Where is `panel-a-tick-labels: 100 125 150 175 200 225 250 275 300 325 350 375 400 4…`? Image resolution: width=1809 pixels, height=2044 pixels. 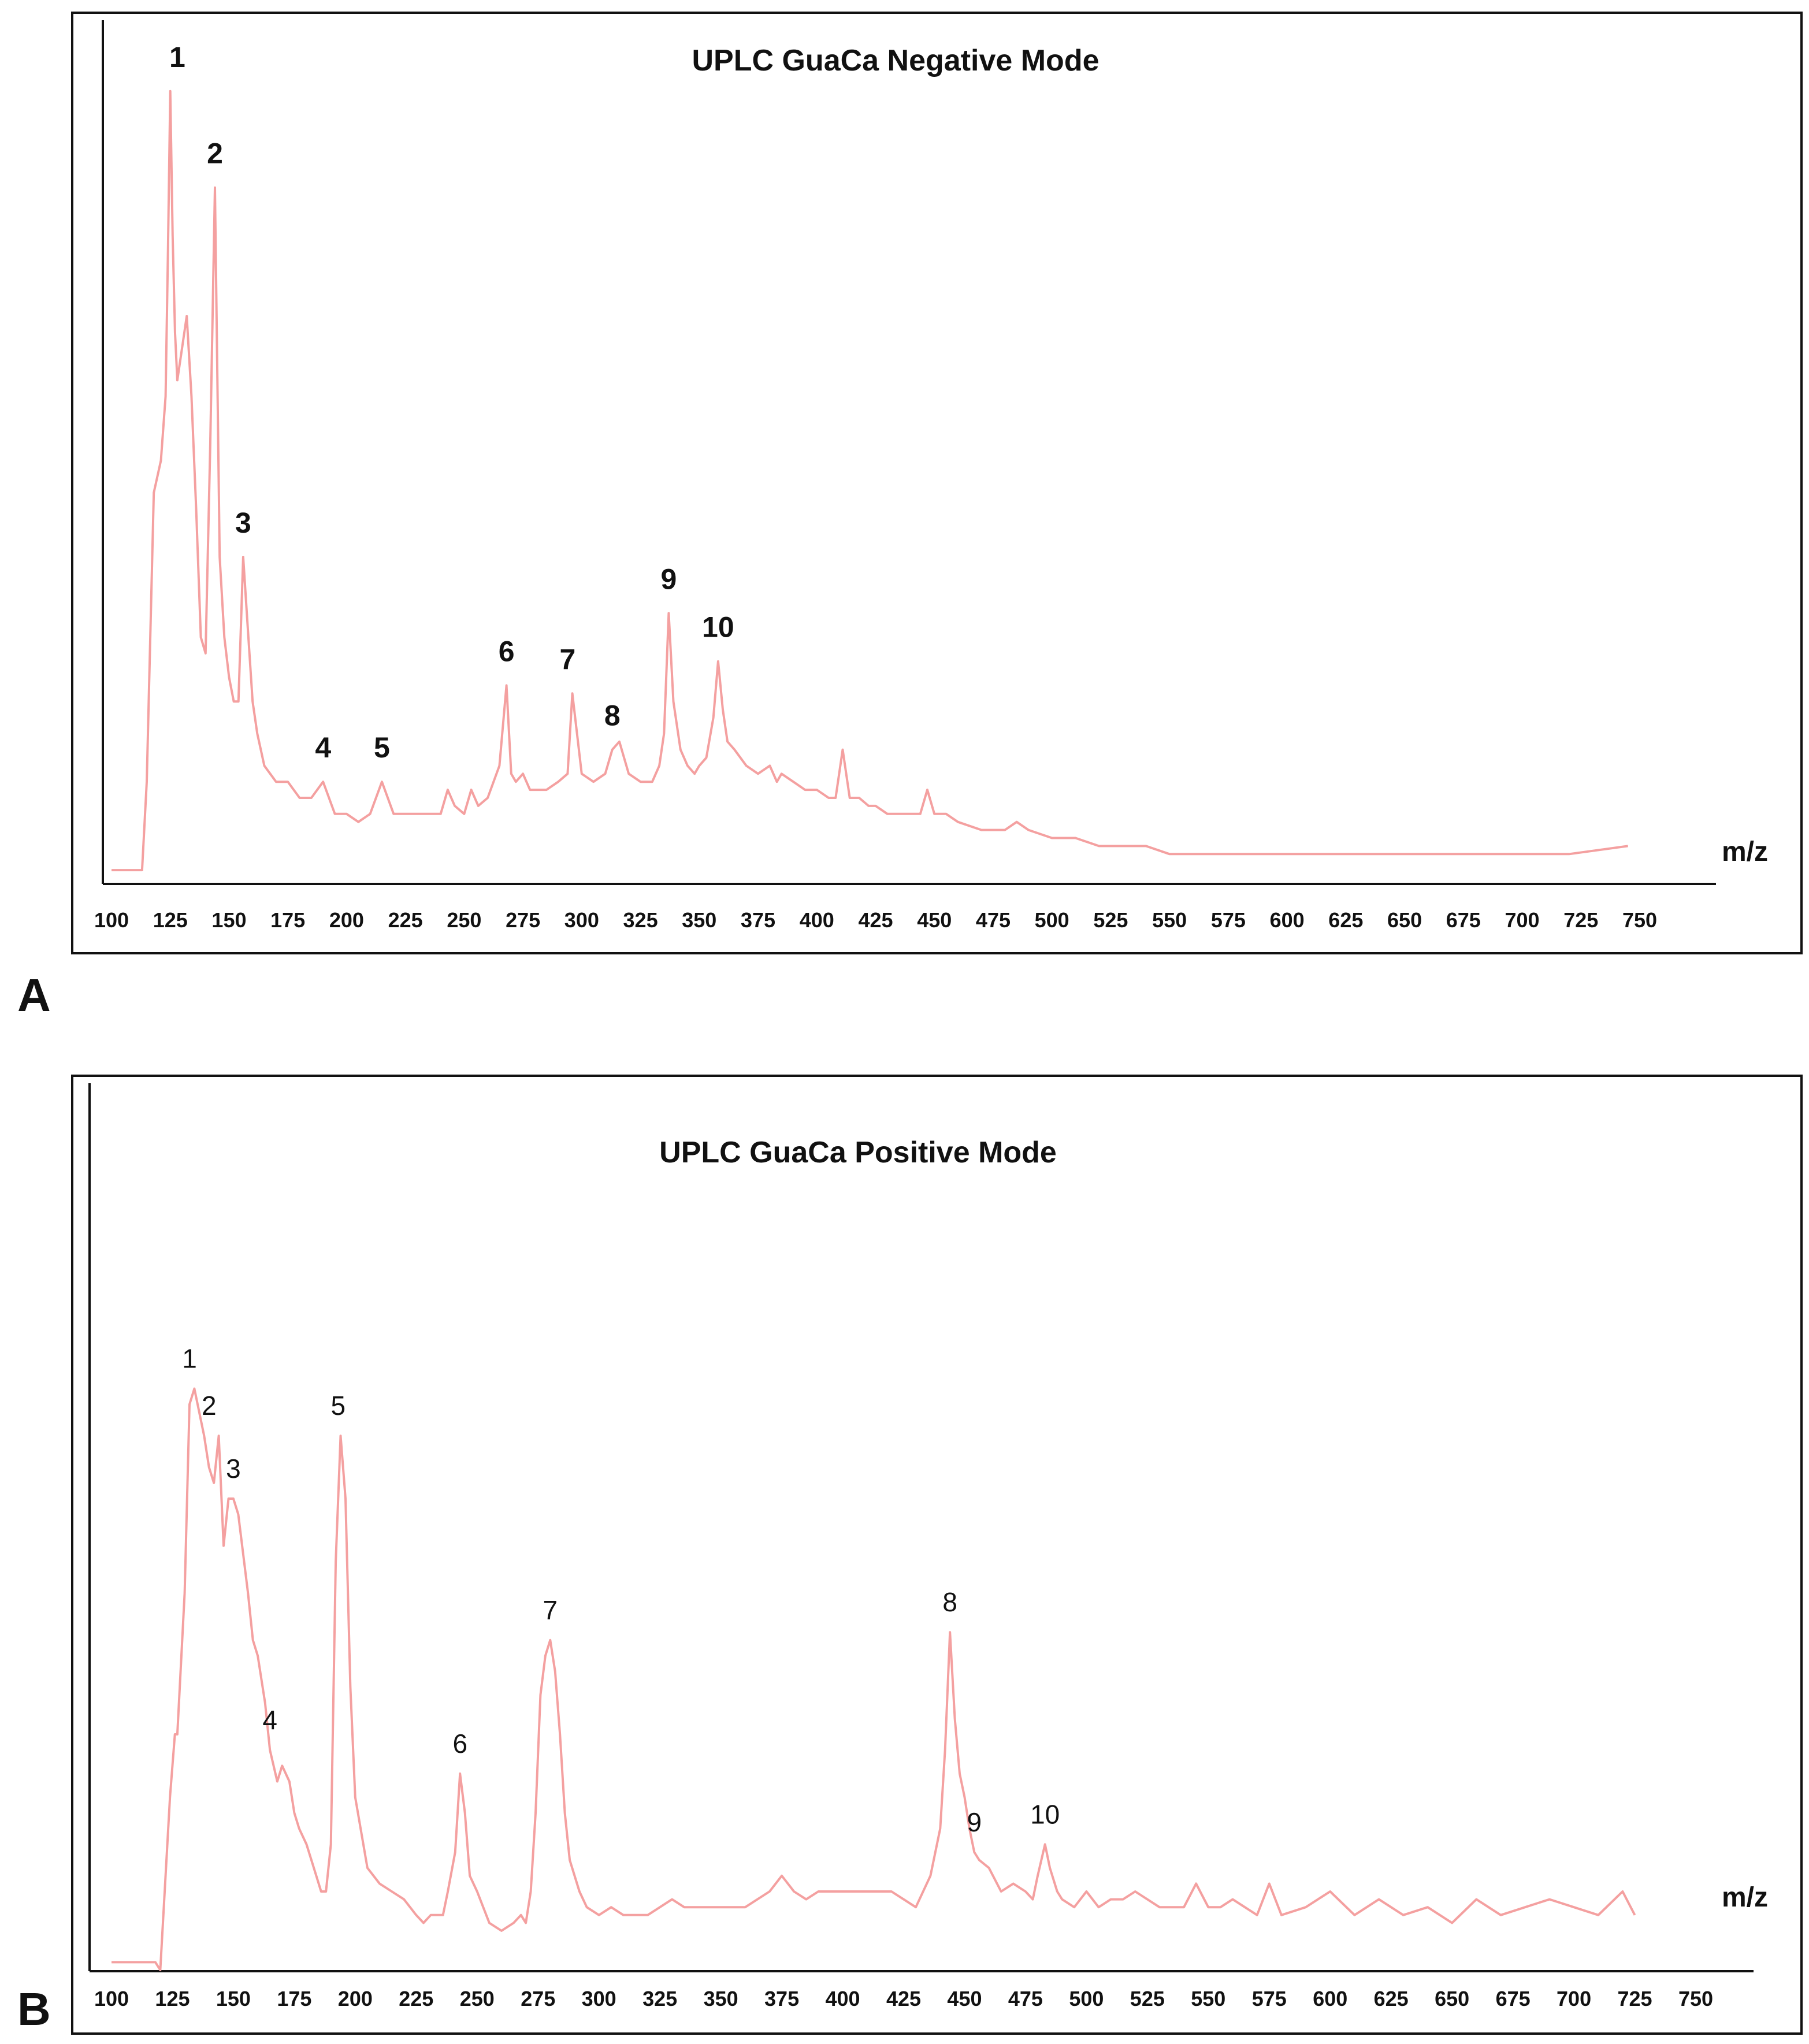
panel-a-tick-labels: 100 125 150 175 200 225 250 275 300 325 350 375 400 4… is located at coordinates (875, 920).